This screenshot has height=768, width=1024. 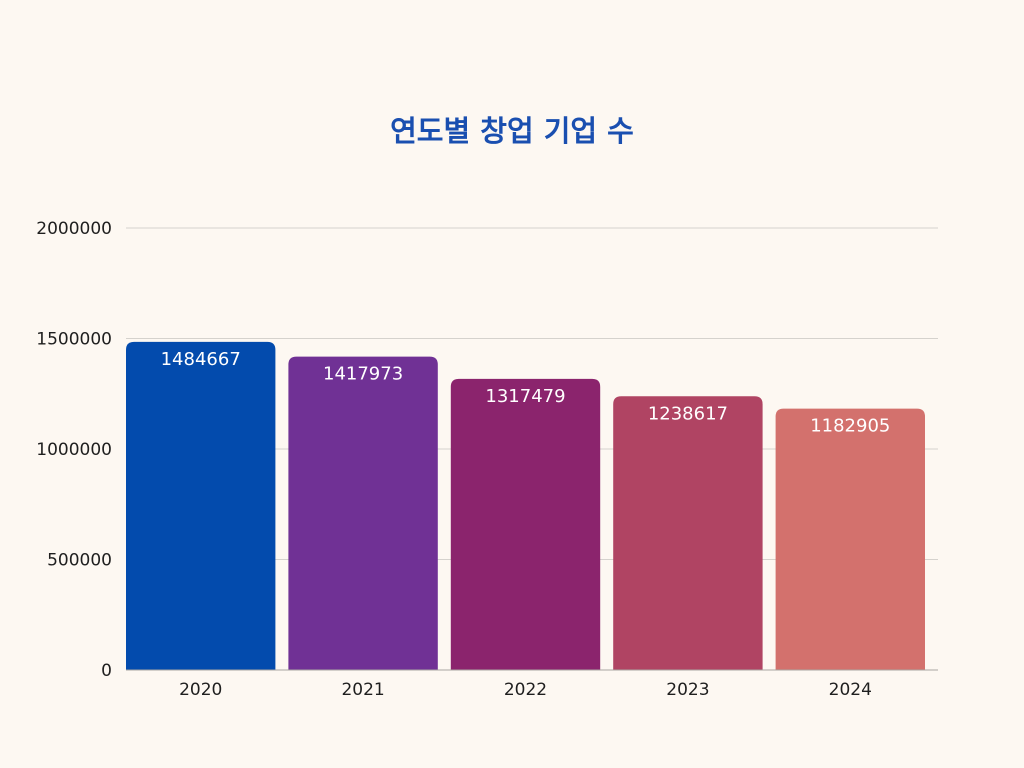 I want to click on y-tick-label: 2000000, so click(x=74, y=229).